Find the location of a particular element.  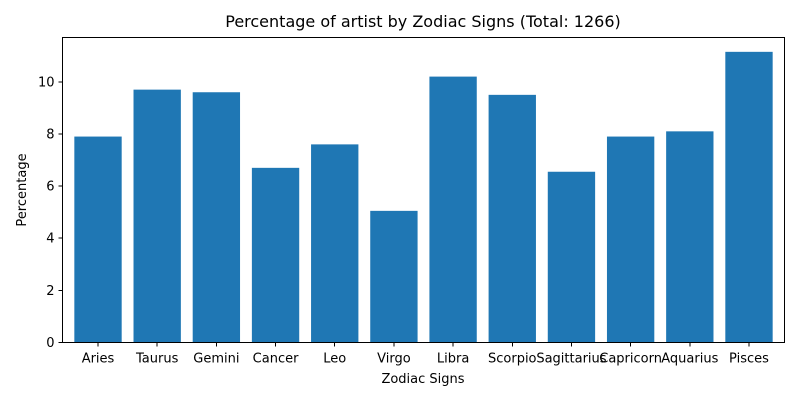

bar-scorpio is located at coordinates (512, 218).